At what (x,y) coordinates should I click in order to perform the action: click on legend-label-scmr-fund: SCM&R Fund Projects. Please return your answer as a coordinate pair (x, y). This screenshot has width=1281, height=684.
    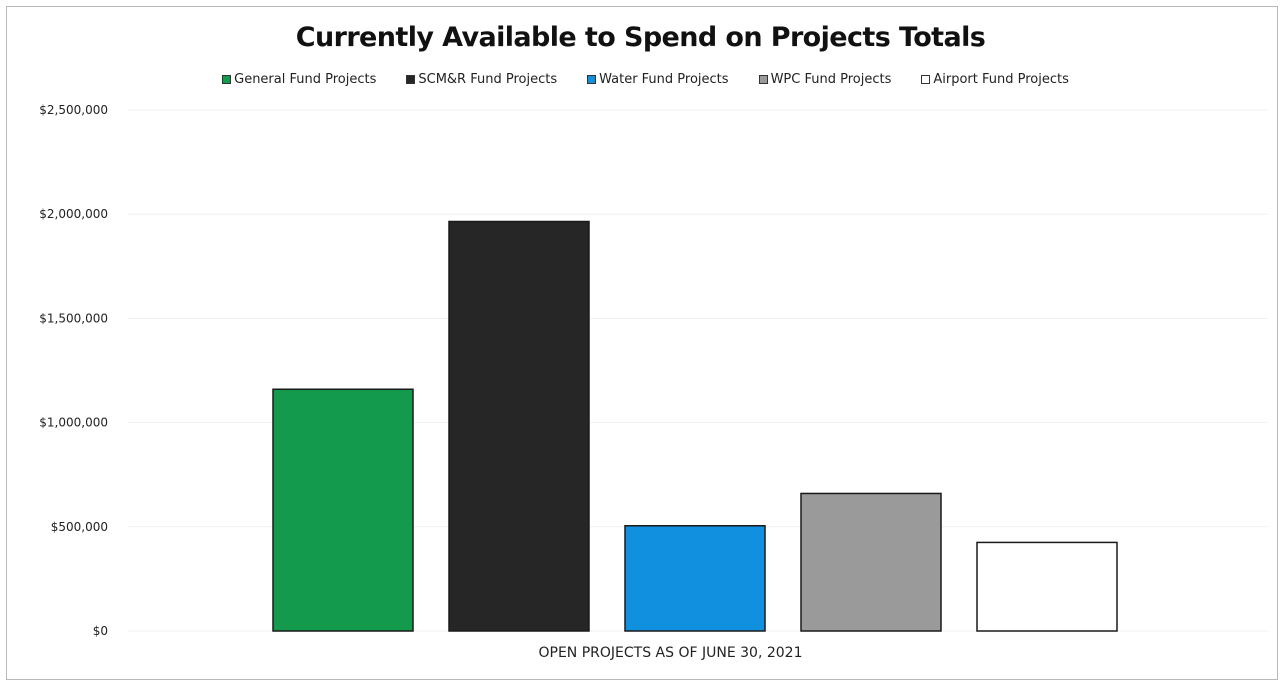
    Looking at the image, I should click on (488, 79).